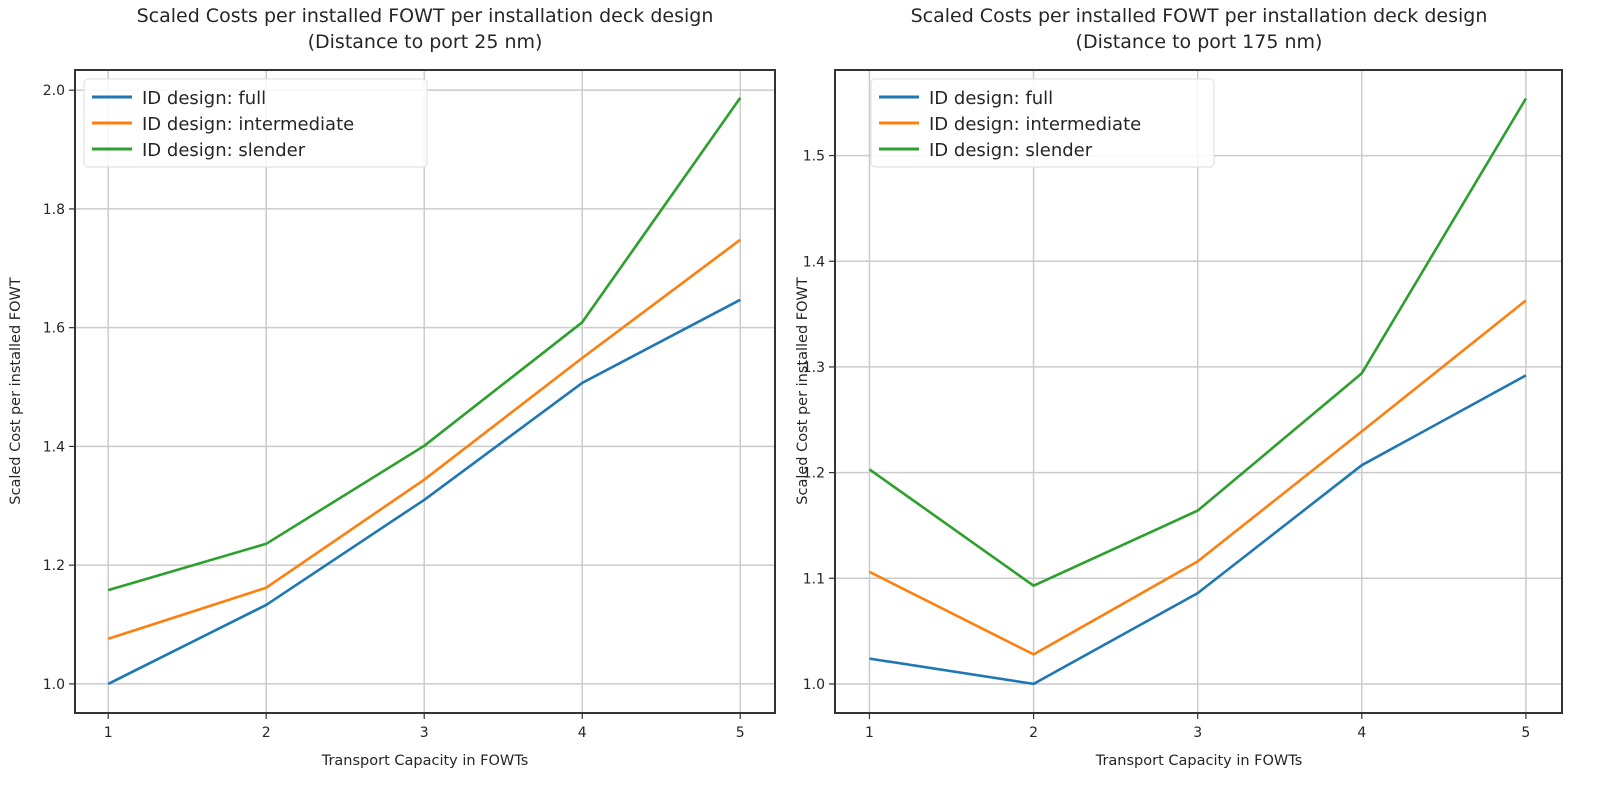 The height and width of the screenshot is (791, 1600). I want to click on y-tick-label: 1.8, so click(54, 210).